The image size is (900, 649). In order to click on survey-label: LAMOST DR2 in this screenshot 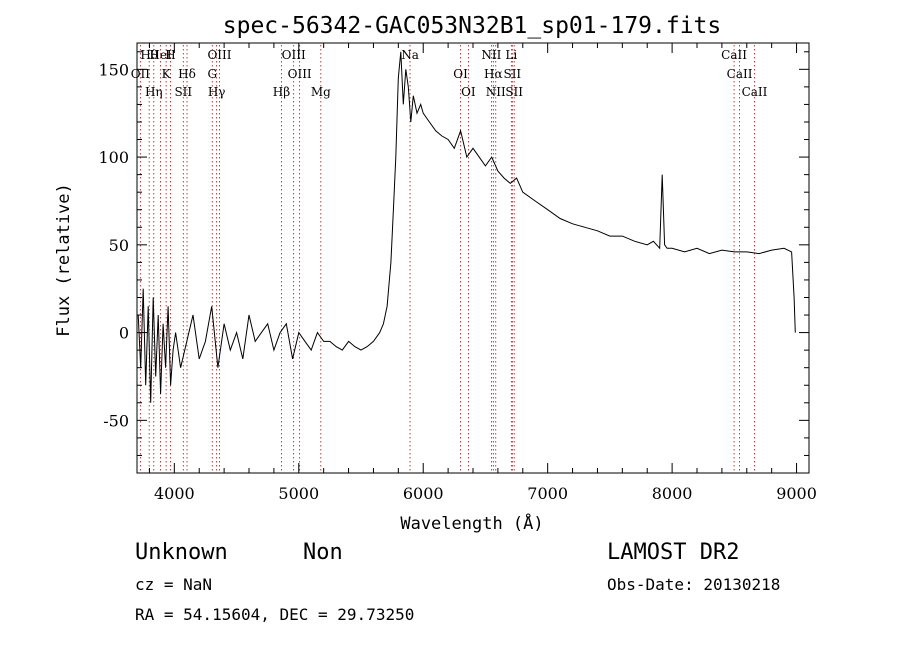, I will do `click(673, 552)`.